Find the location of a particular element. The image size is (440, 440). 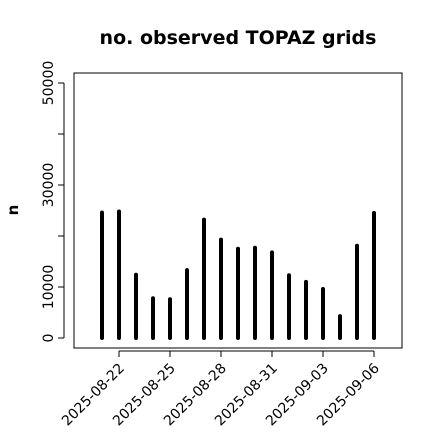

y-tick-label: 30000 is located at coordinates (49, 185).